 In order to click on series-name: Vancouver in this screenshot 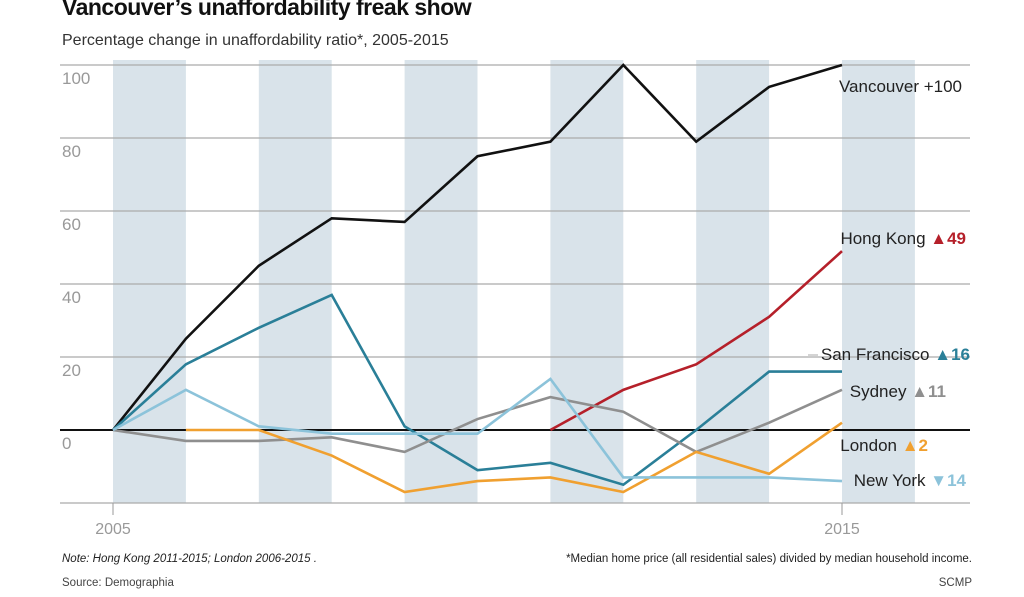, I will do `click(881, 86)`.